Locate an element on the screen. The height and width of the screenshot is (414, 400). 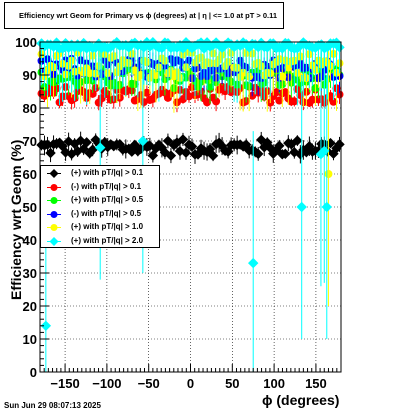
y-tick-label: 10 is located at coordinates (30, 339).